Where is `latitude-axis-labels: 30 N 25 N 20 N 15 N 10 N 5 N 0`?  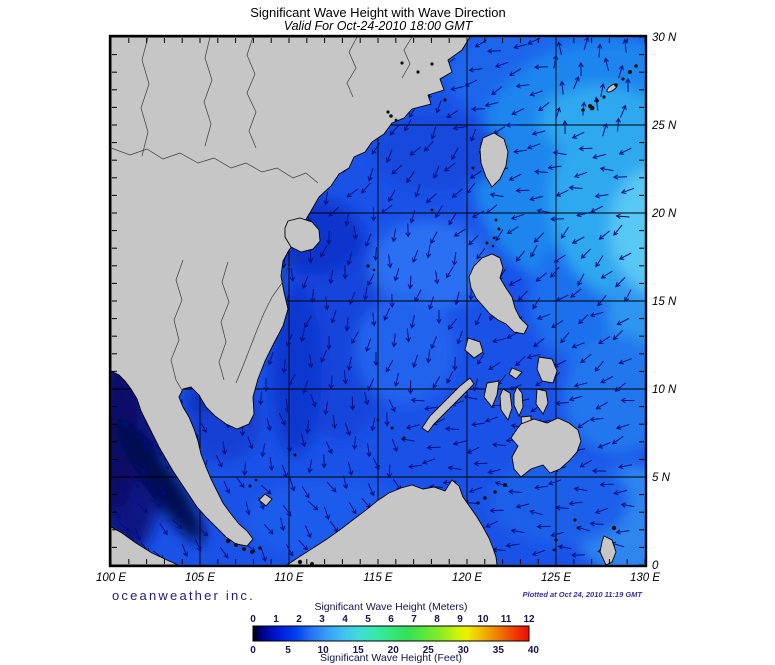
latitude-axis-labels: 30 N 25 N 20 N 15 N 10 N 5 N 0 is located at coordinates (664, 302).